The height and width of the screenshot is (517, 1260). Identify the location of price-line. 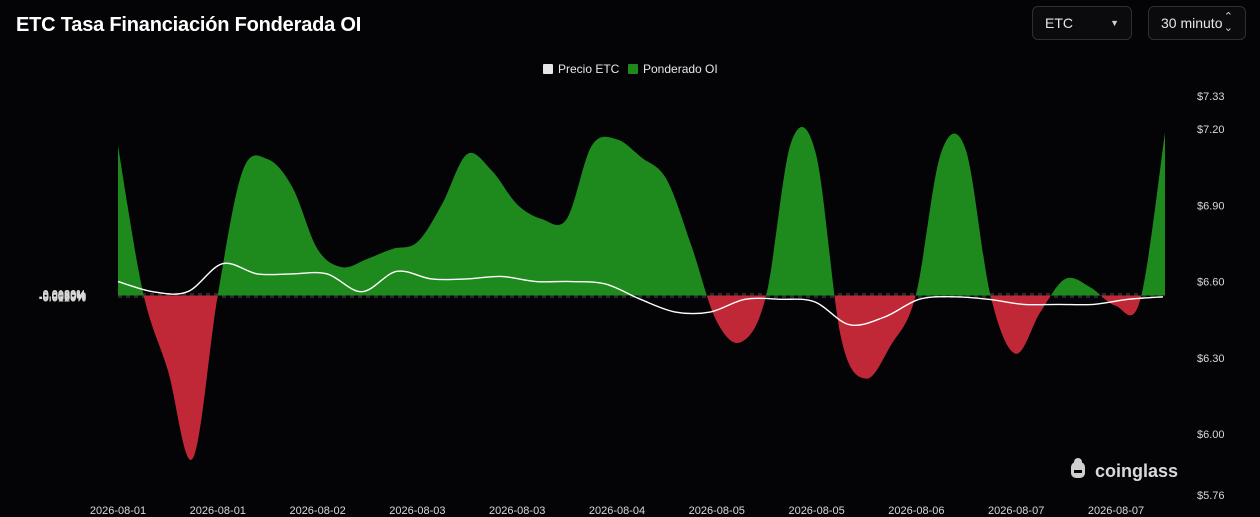
(640, 294).